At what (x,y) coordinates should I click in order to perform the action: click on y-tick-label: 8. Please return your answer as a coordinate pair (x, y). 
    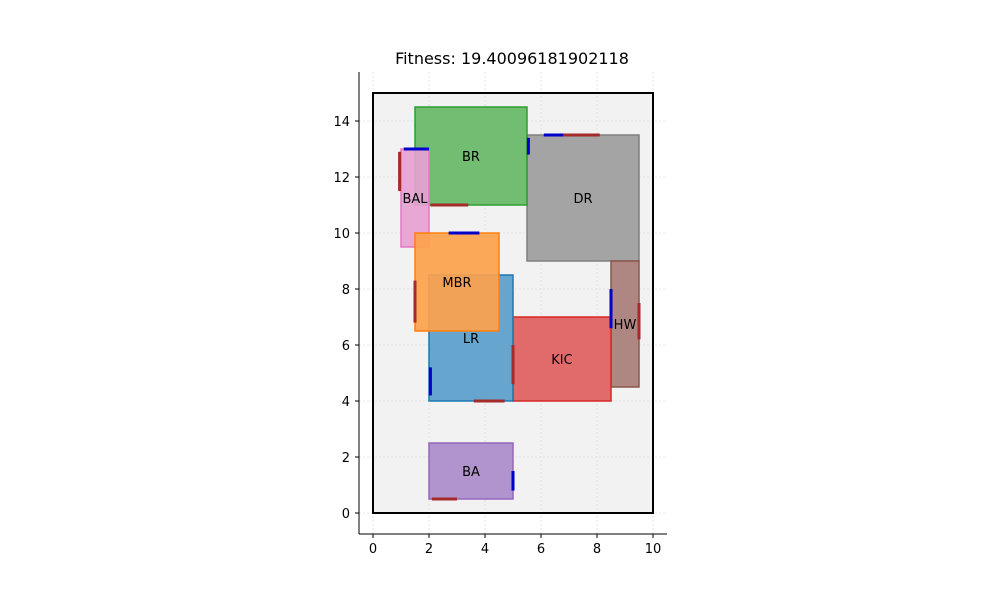
    Looking at the image, I should click on (346, 290).